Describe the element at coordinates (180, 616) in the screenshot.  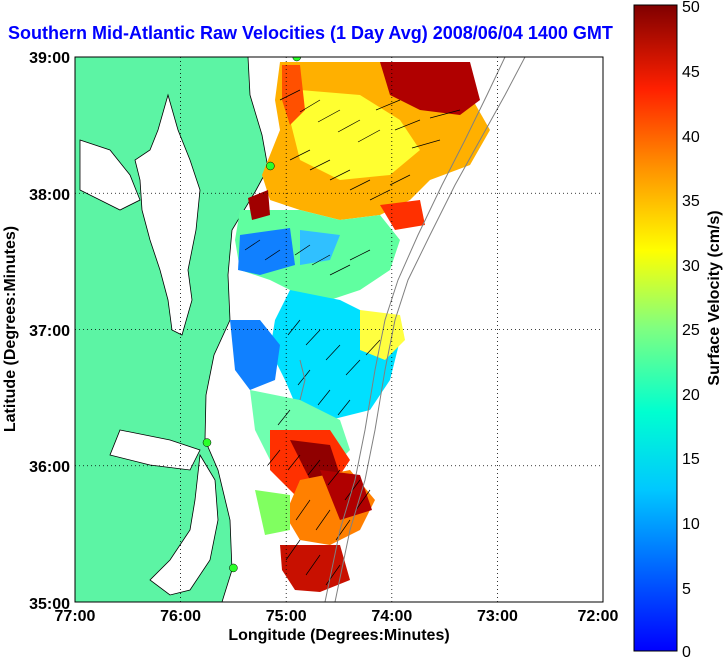
I see `x-tick-label: 76:00` at that location.